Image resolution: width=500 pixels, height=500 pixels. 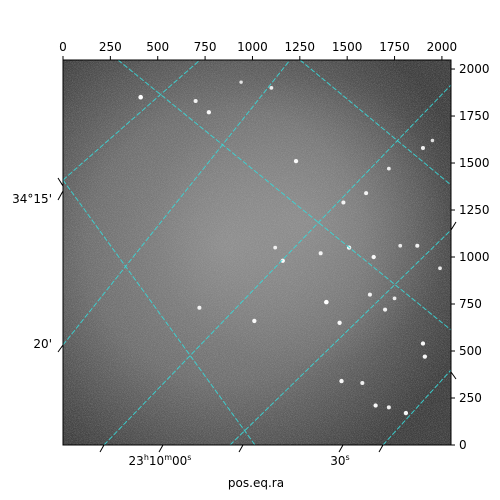 What do you see at coordinates (474, 116) in the screenshot?
I see `right-tick-label: 1750` at bounding box center [474, 116].